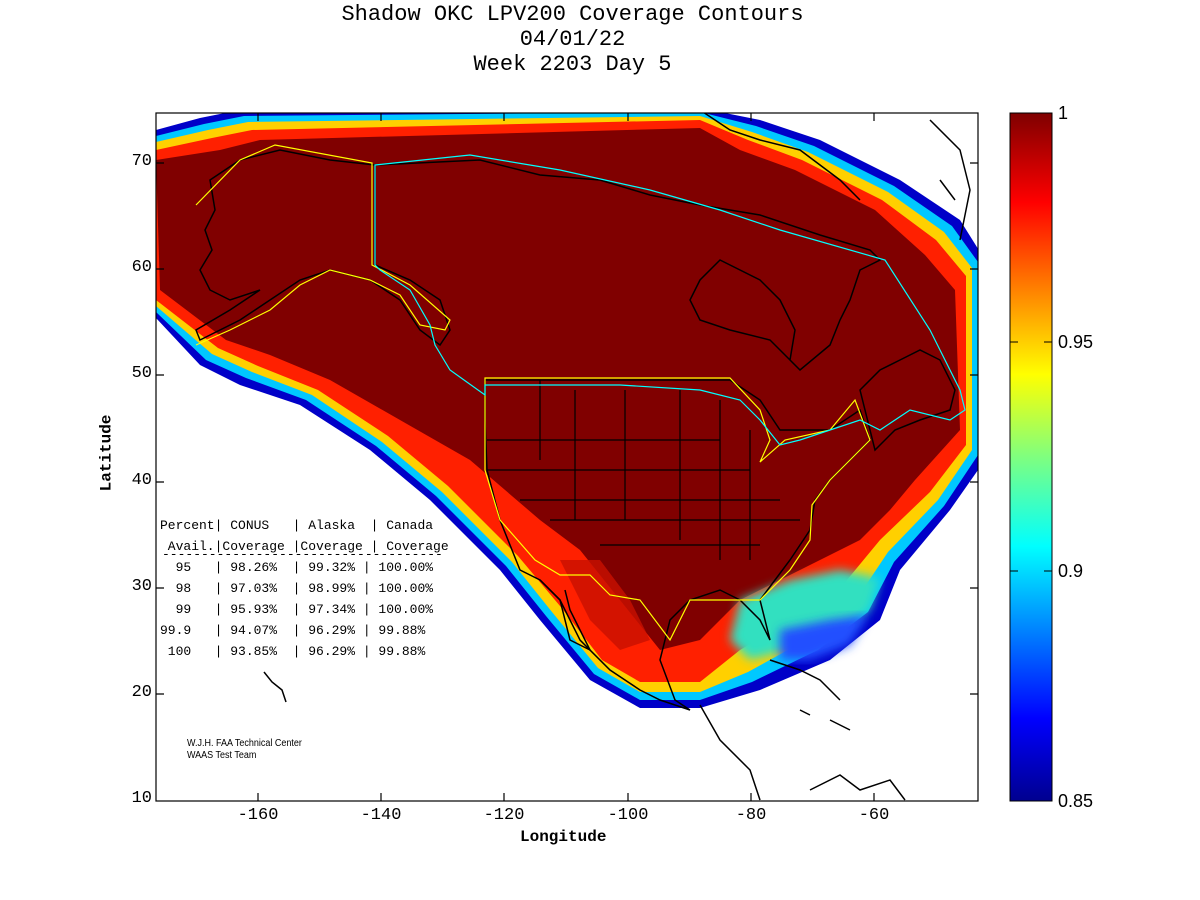  I want to click on x-tick-label: -60, so click(874, 815).